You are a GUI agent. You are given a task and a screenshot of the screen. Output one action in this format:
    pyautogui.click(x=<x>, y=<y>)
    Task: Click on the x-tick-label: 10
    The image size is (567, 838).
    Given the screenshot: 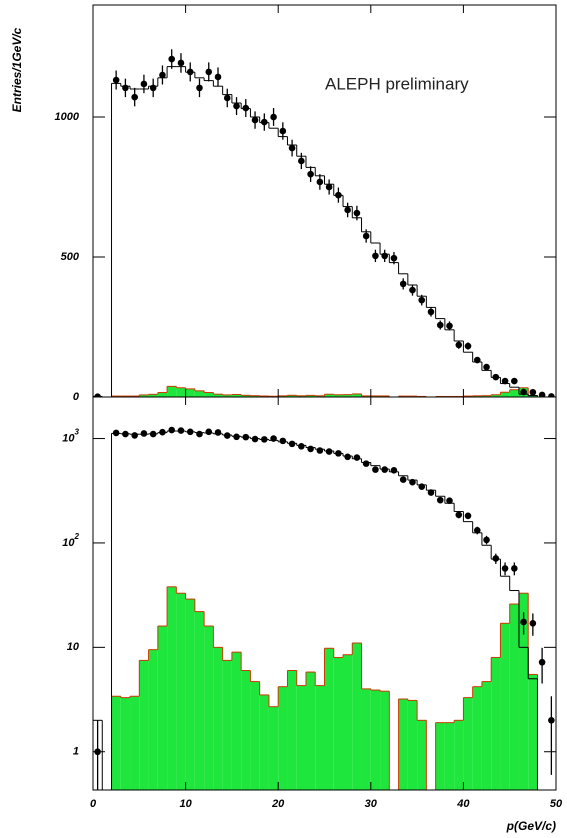 What is the action you would take?
    pyautogui.click(x=185, y=804)
    